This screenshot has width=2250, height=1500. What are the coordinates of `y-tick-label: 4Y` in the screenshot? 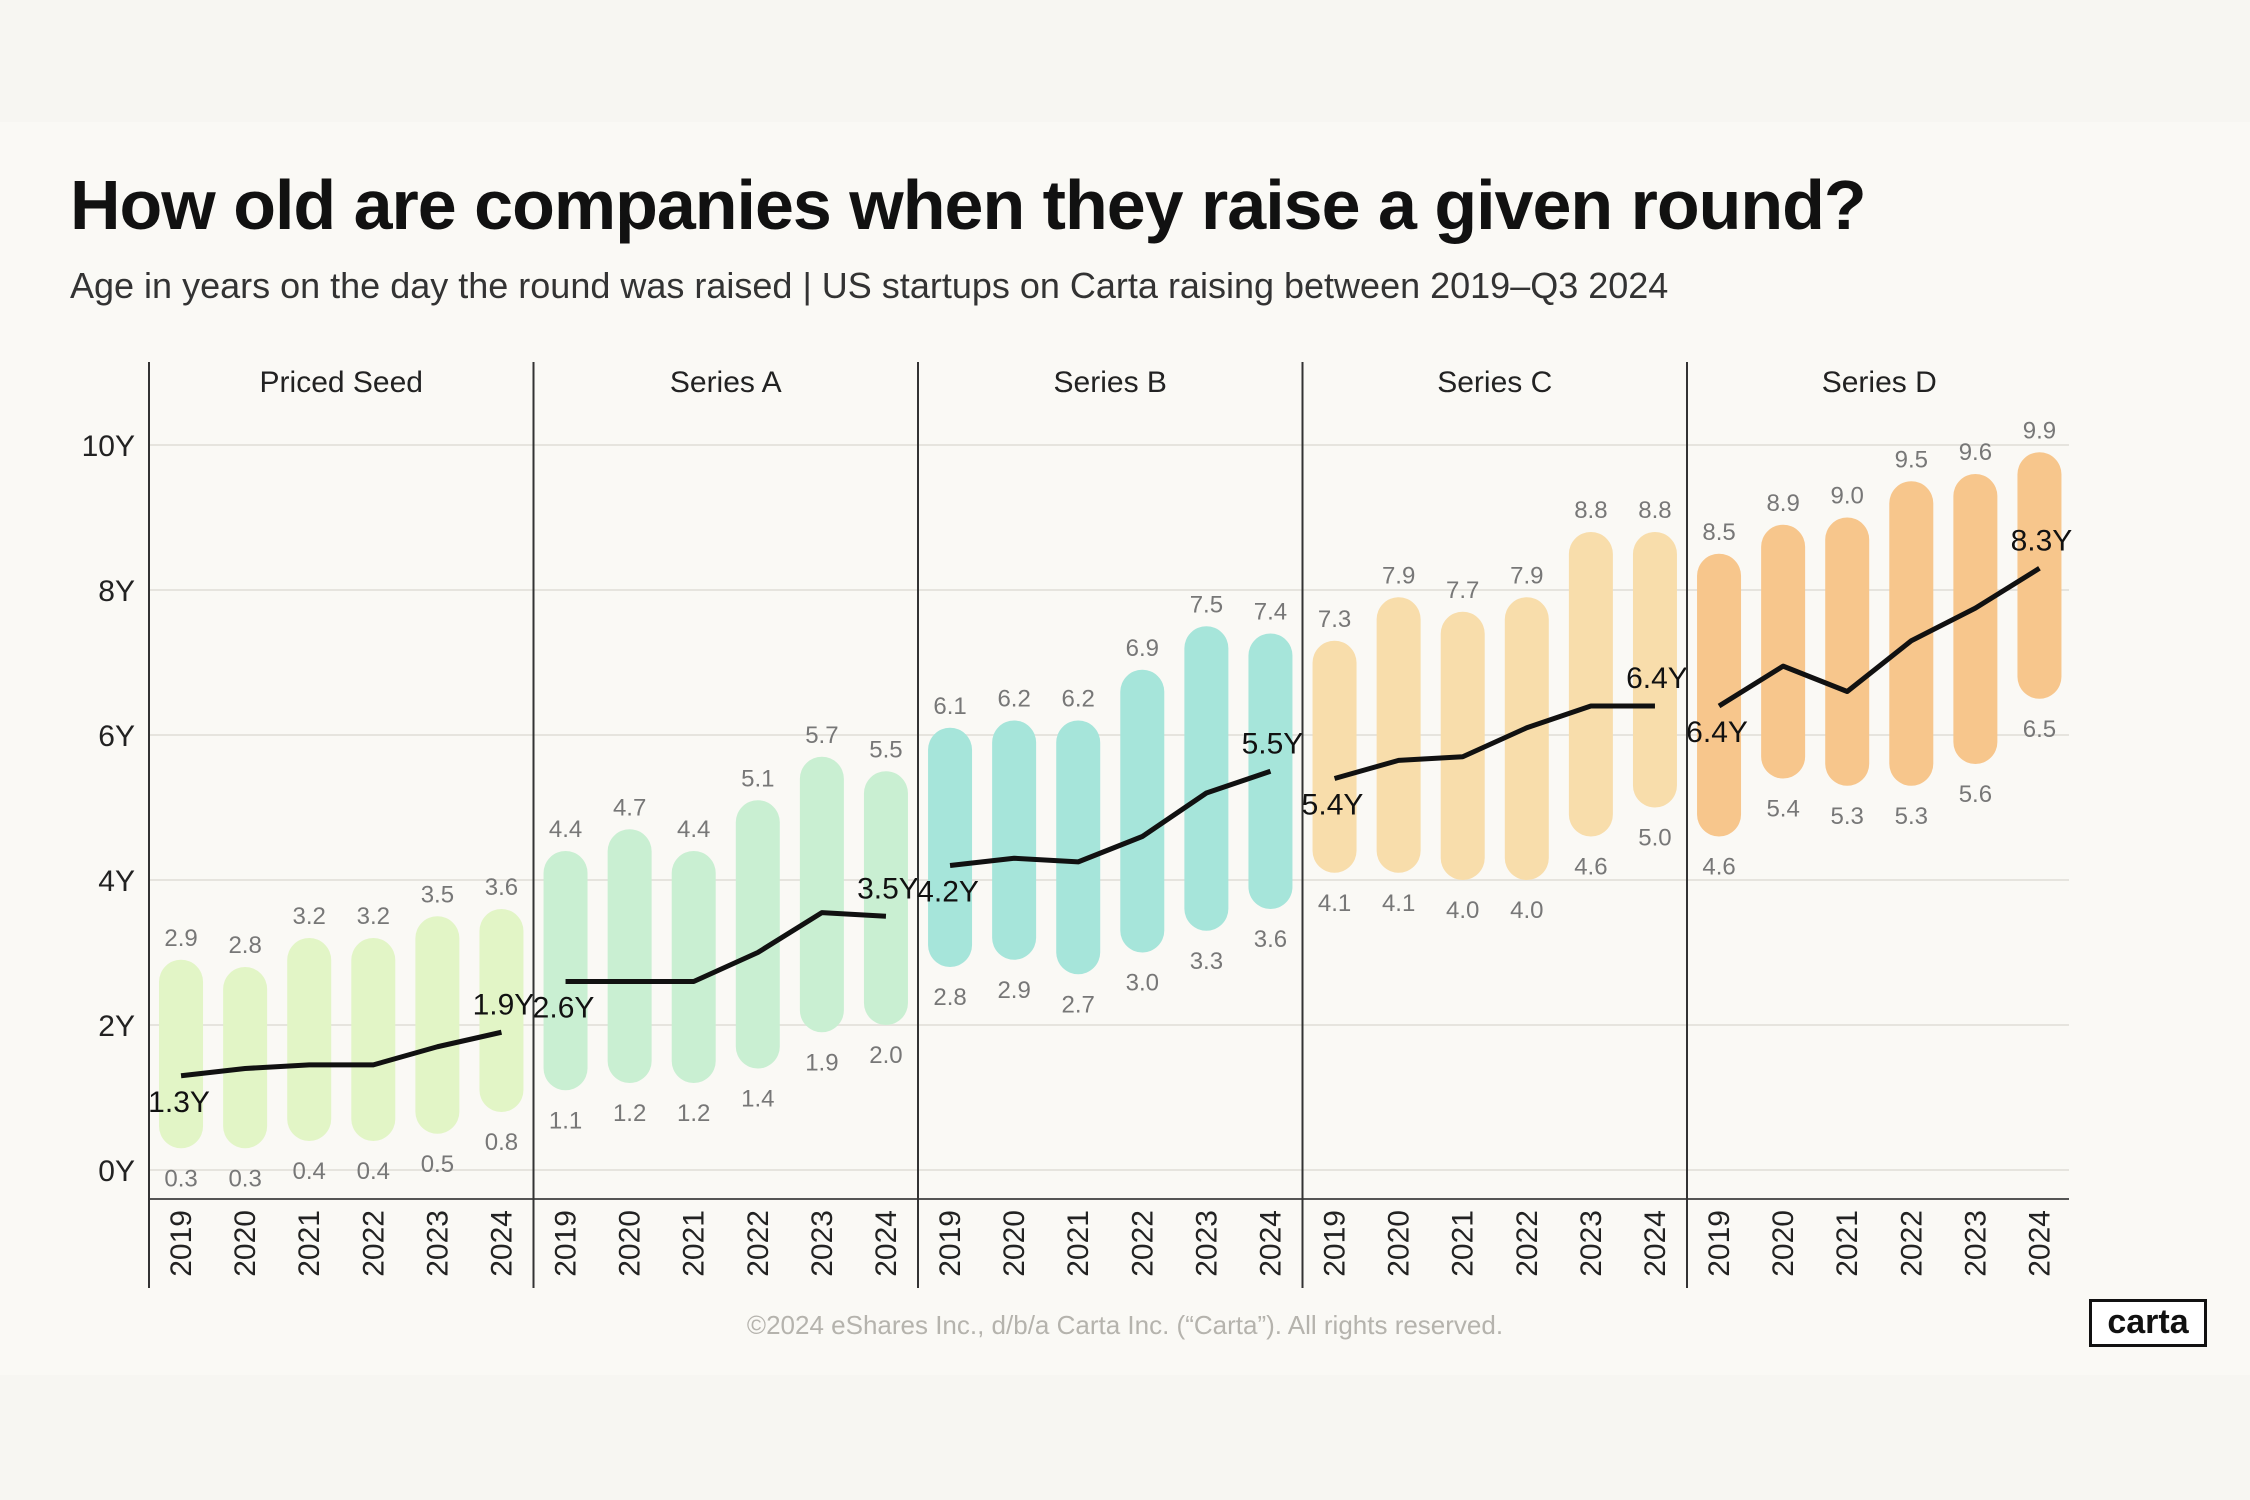 It's located at (116, 881).